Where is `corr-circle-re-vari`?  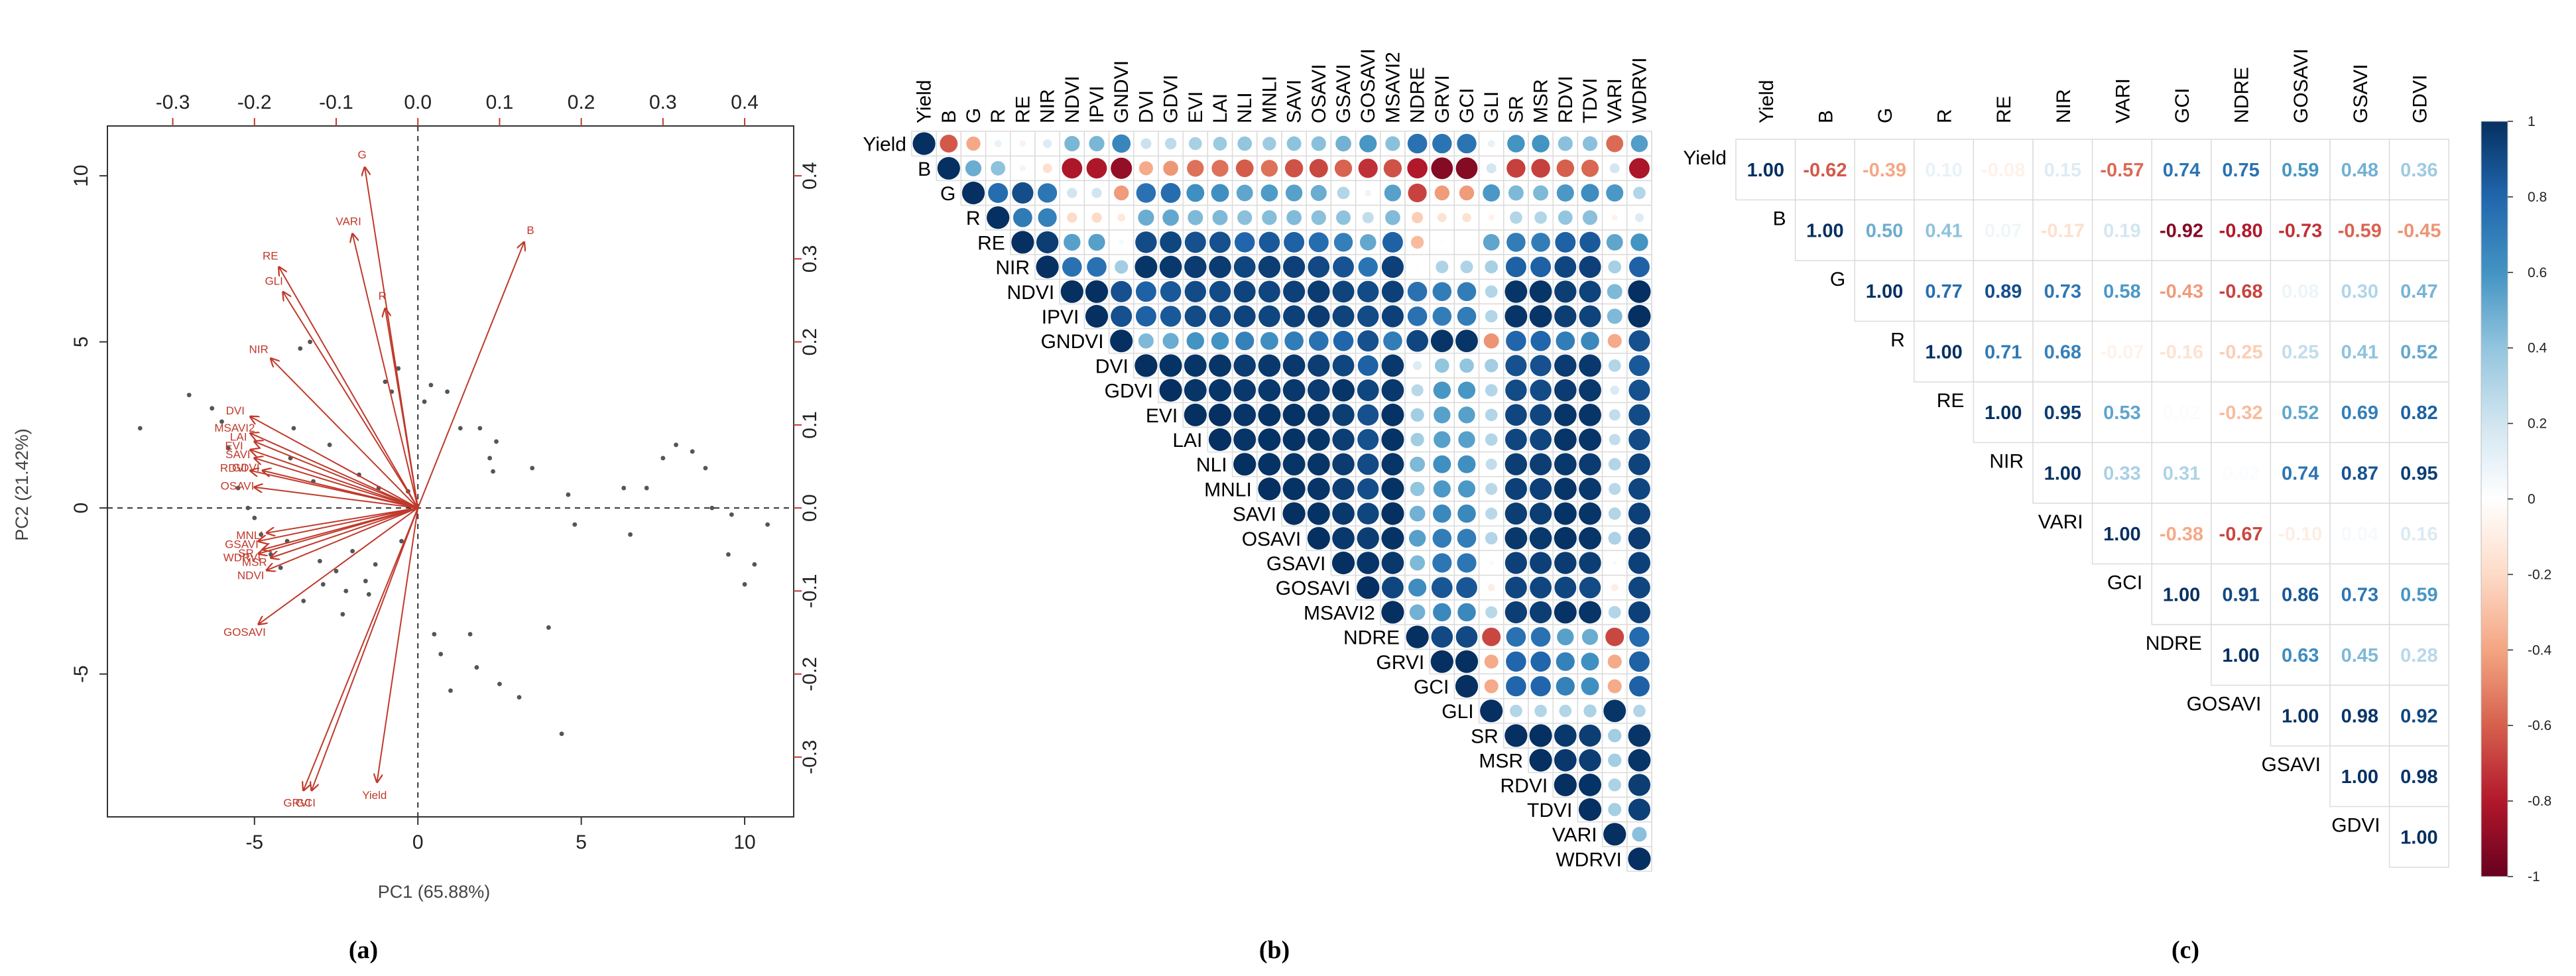
corr-circle-re-vari is located at coordinates (1614, 242).